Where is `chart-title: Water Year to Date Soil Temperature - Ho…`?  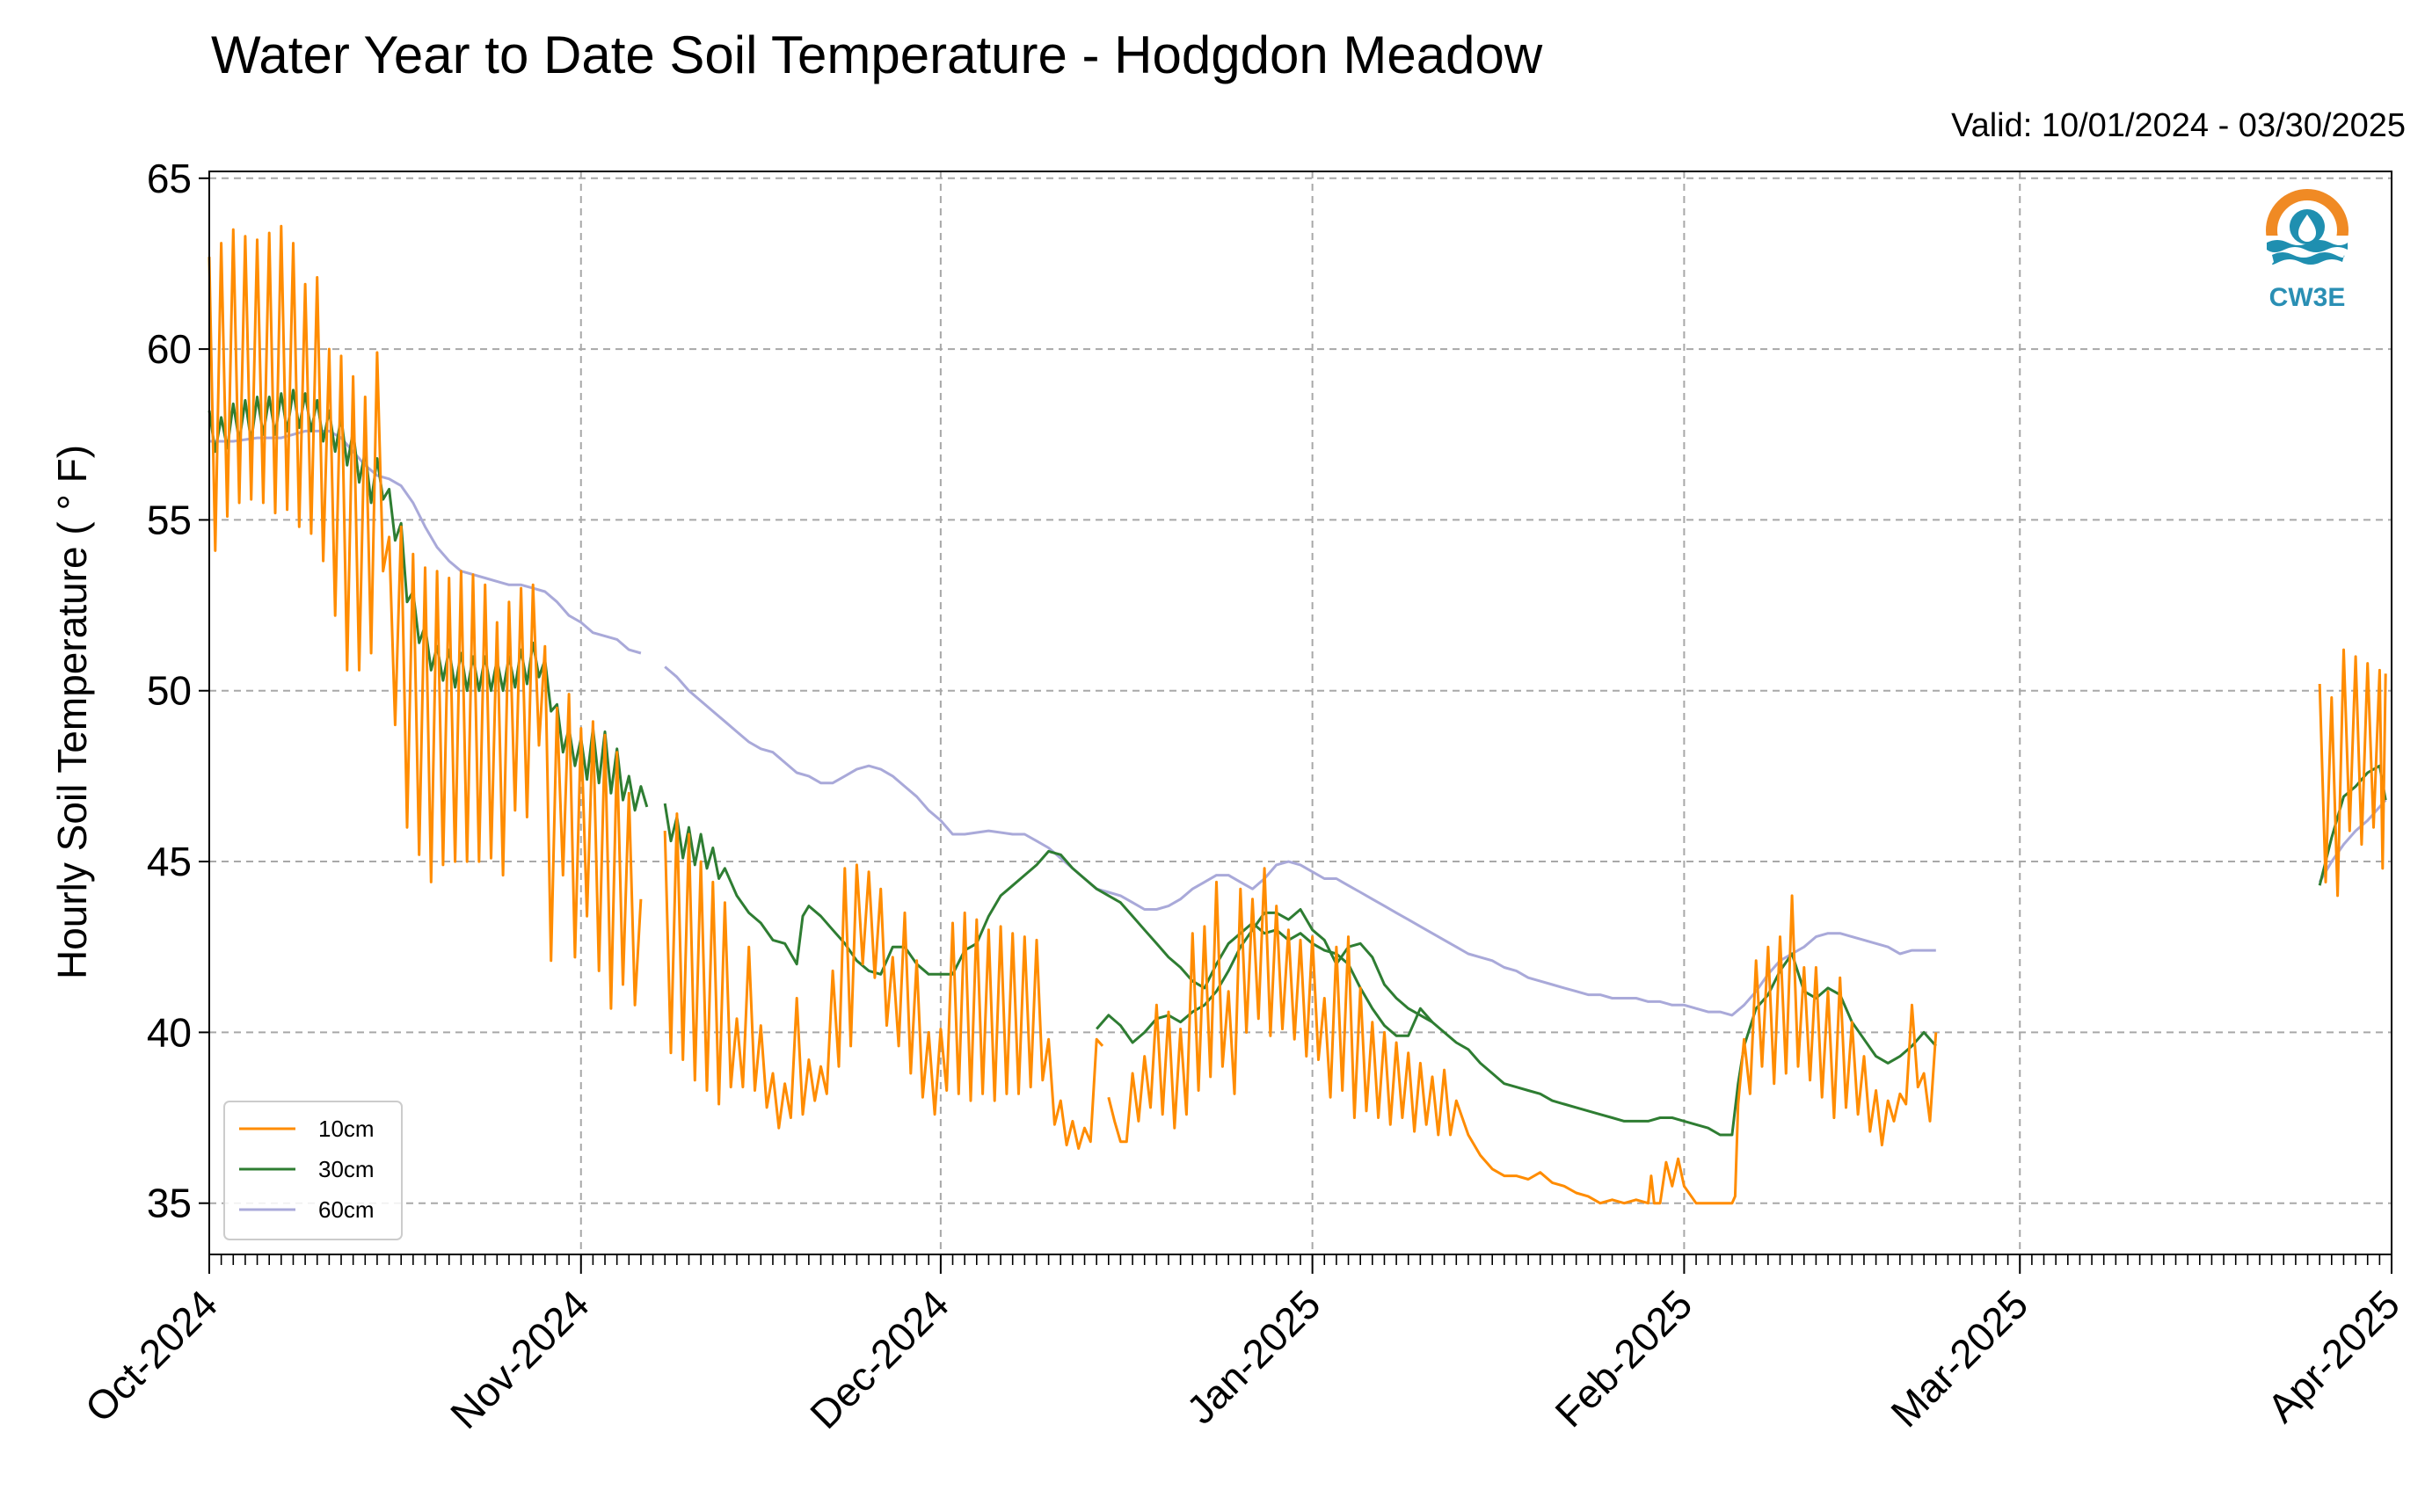
chart-title: Water Year to Date Soil Temperature - Ho… is located at coordinates (877, 55).